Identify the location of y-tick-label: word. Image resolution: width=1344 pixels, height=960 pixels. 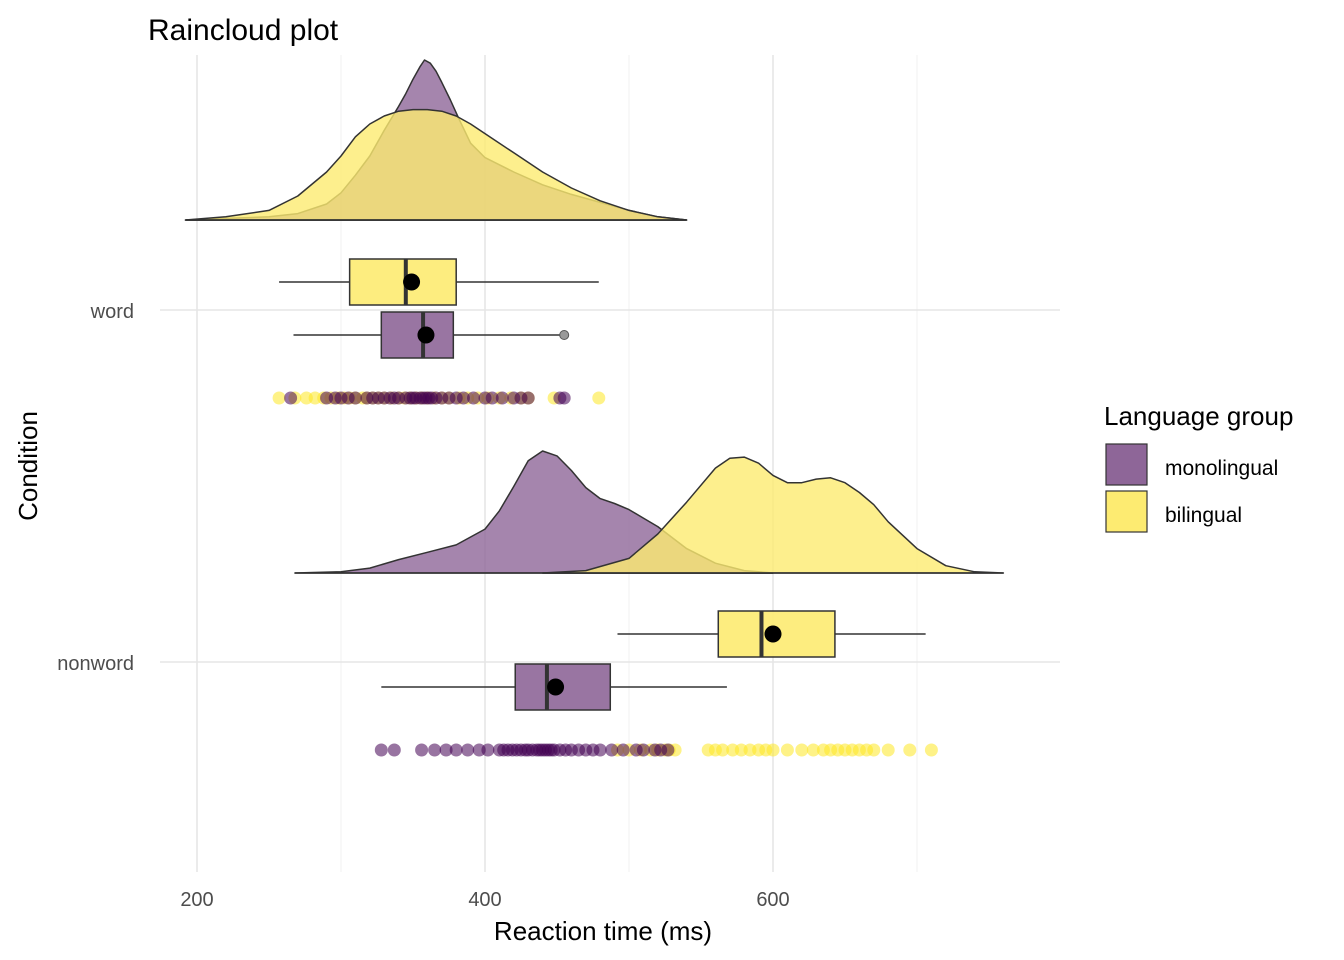
(112, 312).